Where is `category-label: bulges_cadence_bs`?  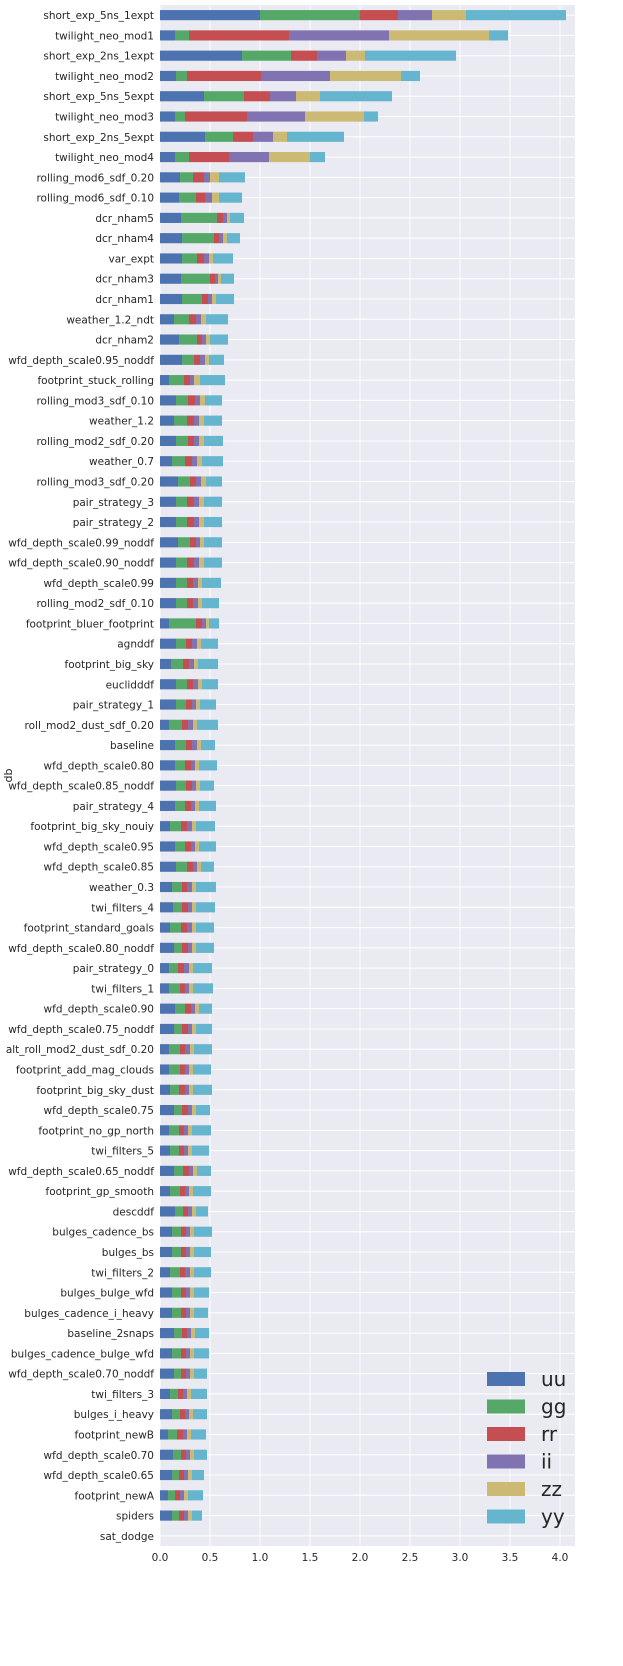
category-label: bulges_cadence_bs is located at coordinates (103, 1233).